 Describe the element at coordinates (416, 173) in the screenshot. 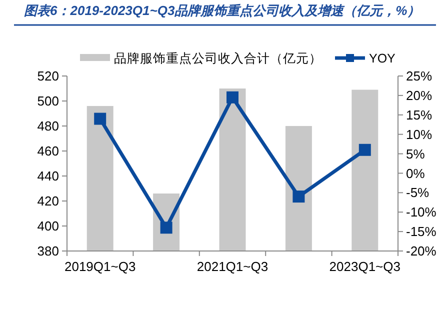

I see `y2-tick-label: 0%` at that location.